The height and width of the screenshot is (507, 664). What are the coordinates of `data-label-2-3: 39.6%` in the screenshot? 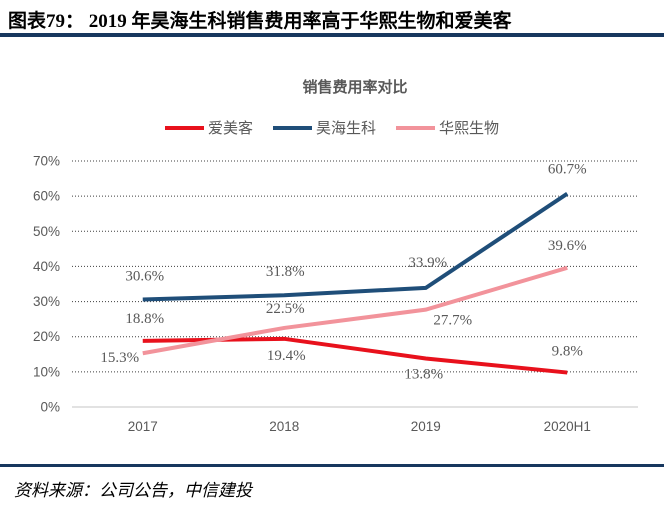 It's located at (567, 246).